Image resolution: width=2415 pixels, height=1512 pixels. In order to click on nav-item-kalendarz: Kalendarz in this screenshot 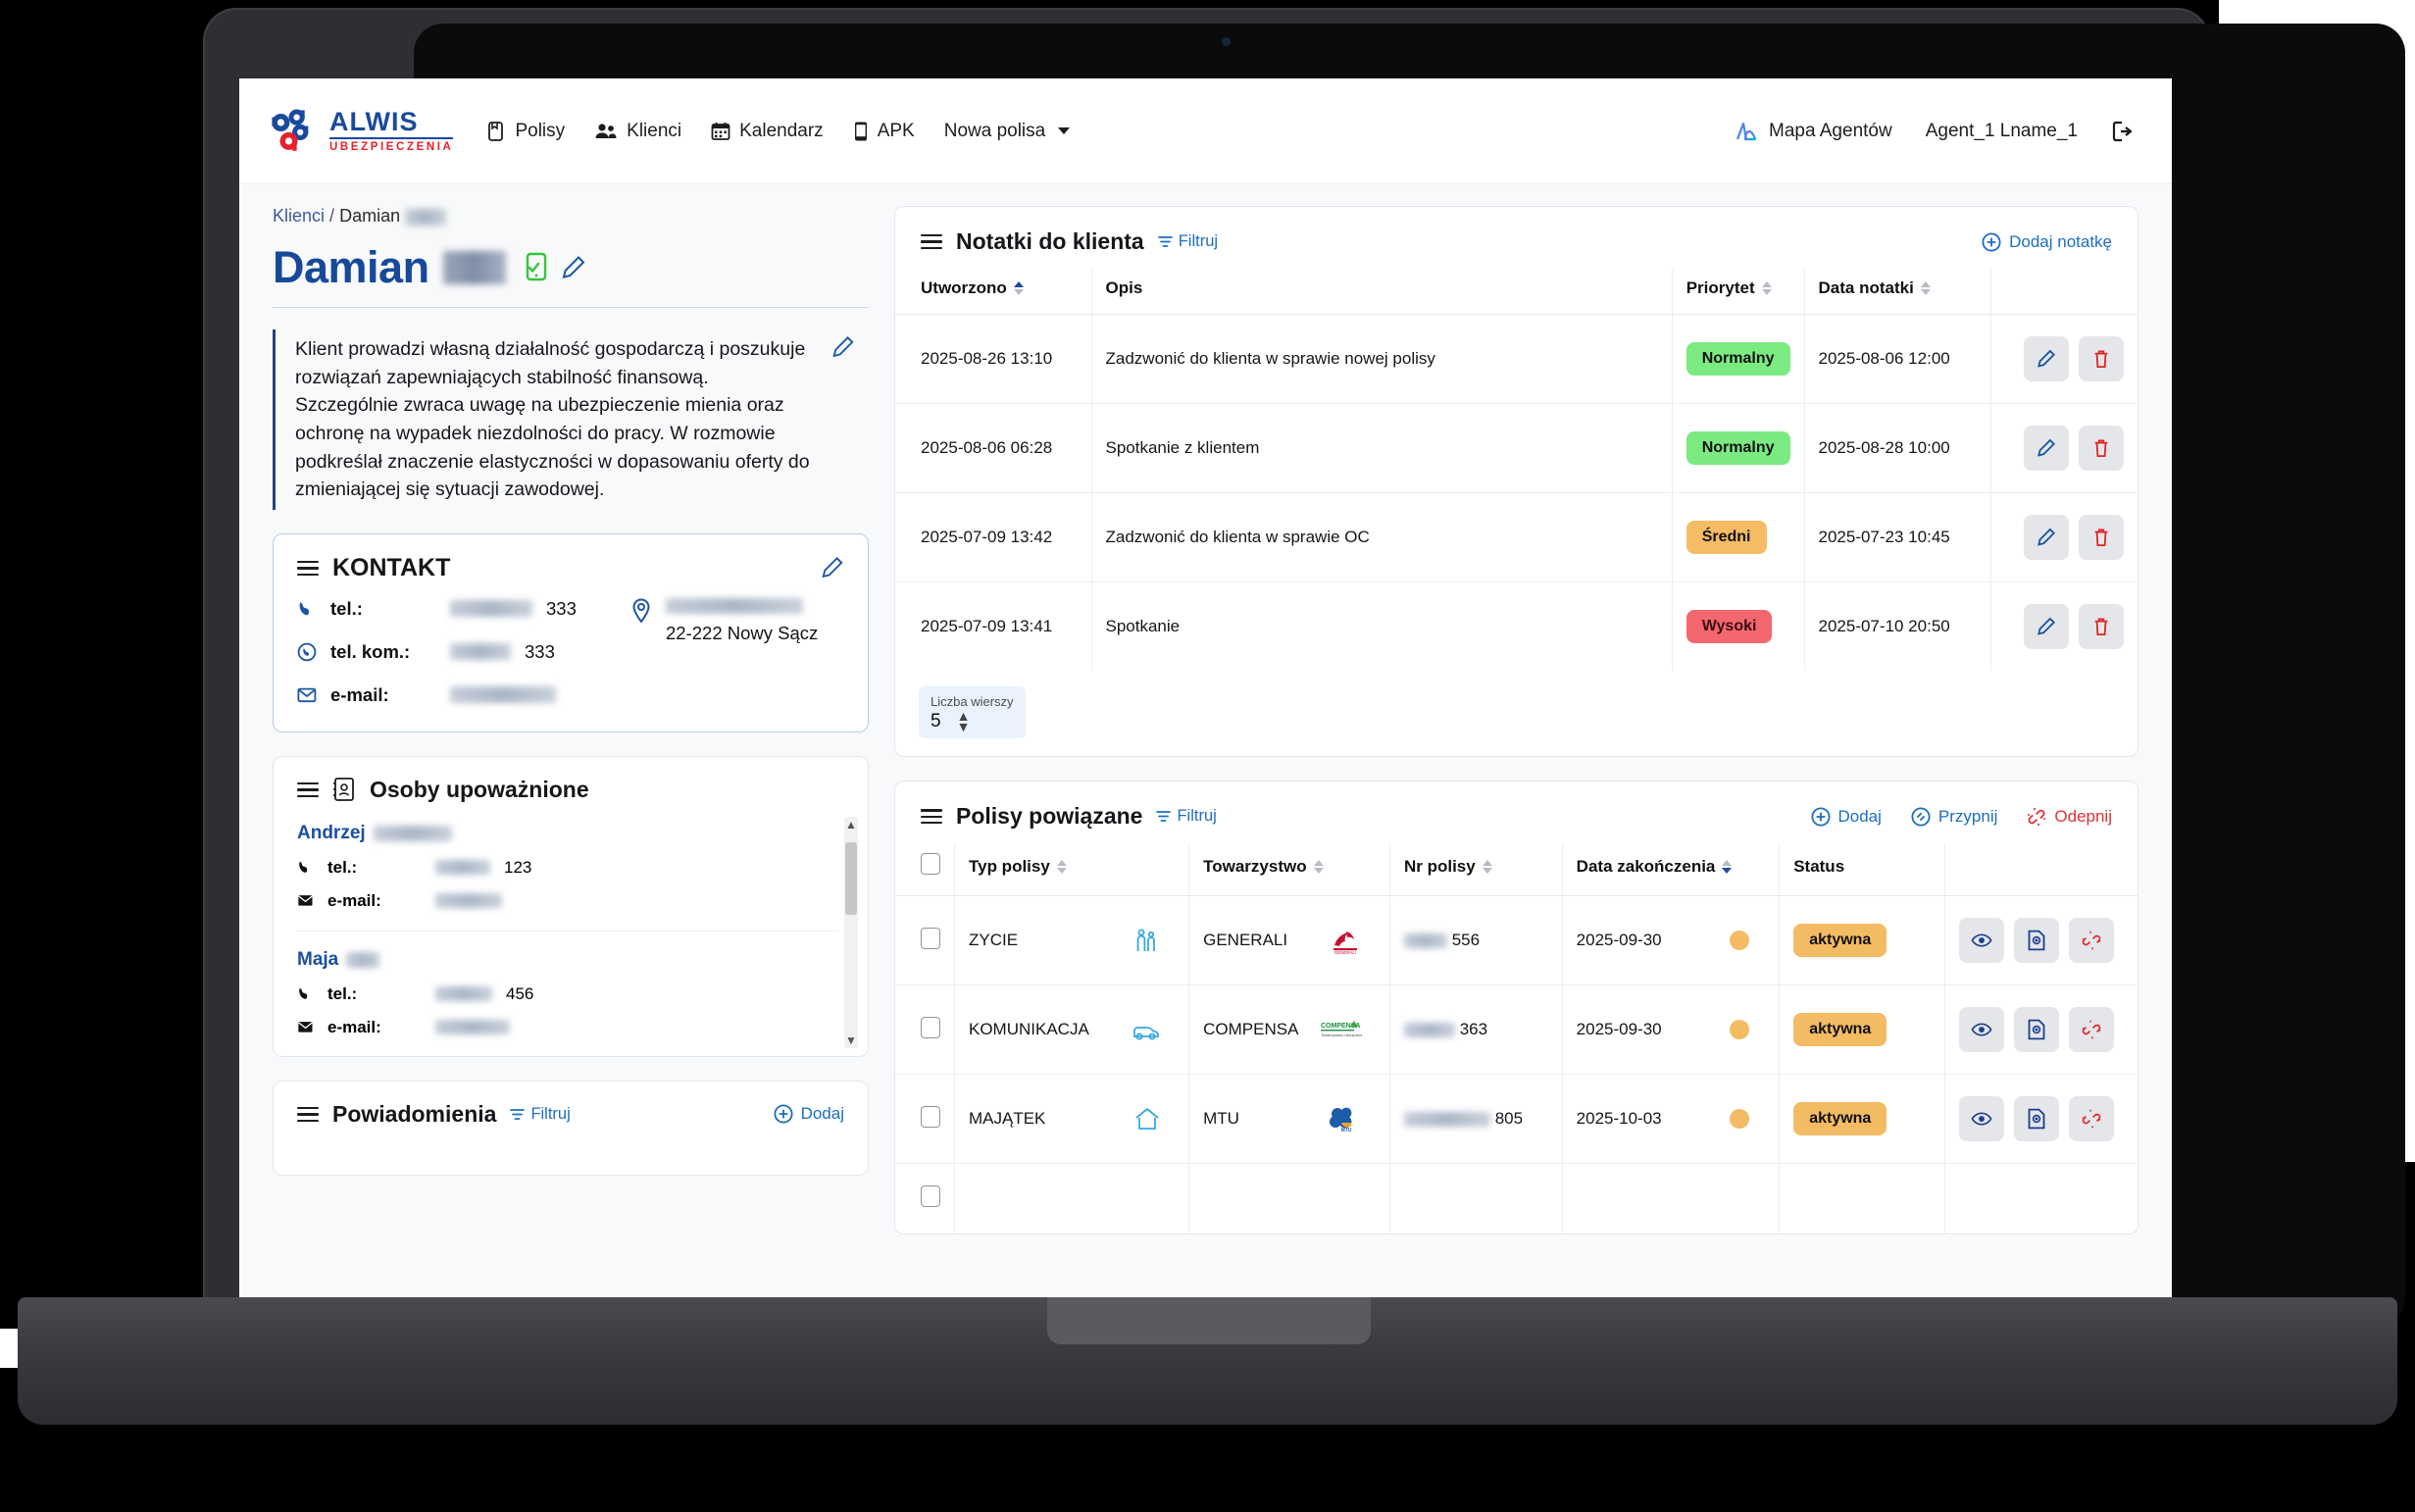, I will do `click(767, 131)`.